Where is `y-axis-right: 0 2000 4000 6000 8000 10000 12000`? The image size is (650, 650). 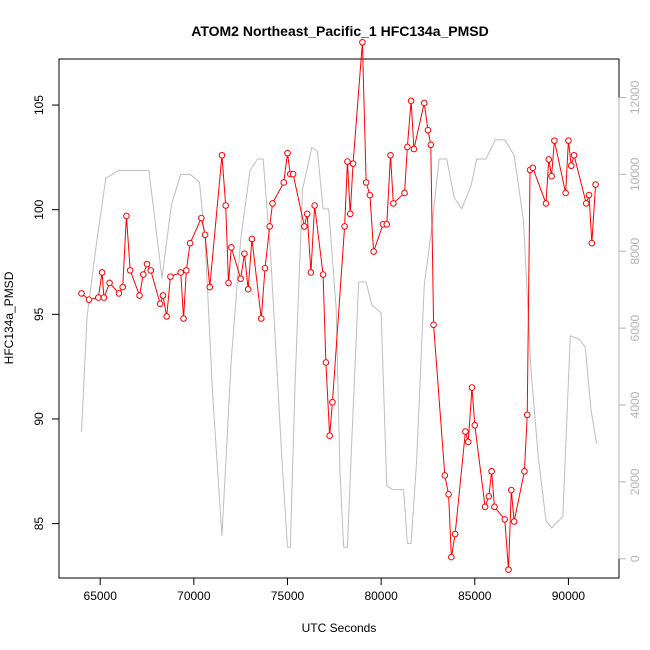
y-axis-right: 0 2000 4000 6000 8000 10000 12000 is located at coordinates (630, 321).